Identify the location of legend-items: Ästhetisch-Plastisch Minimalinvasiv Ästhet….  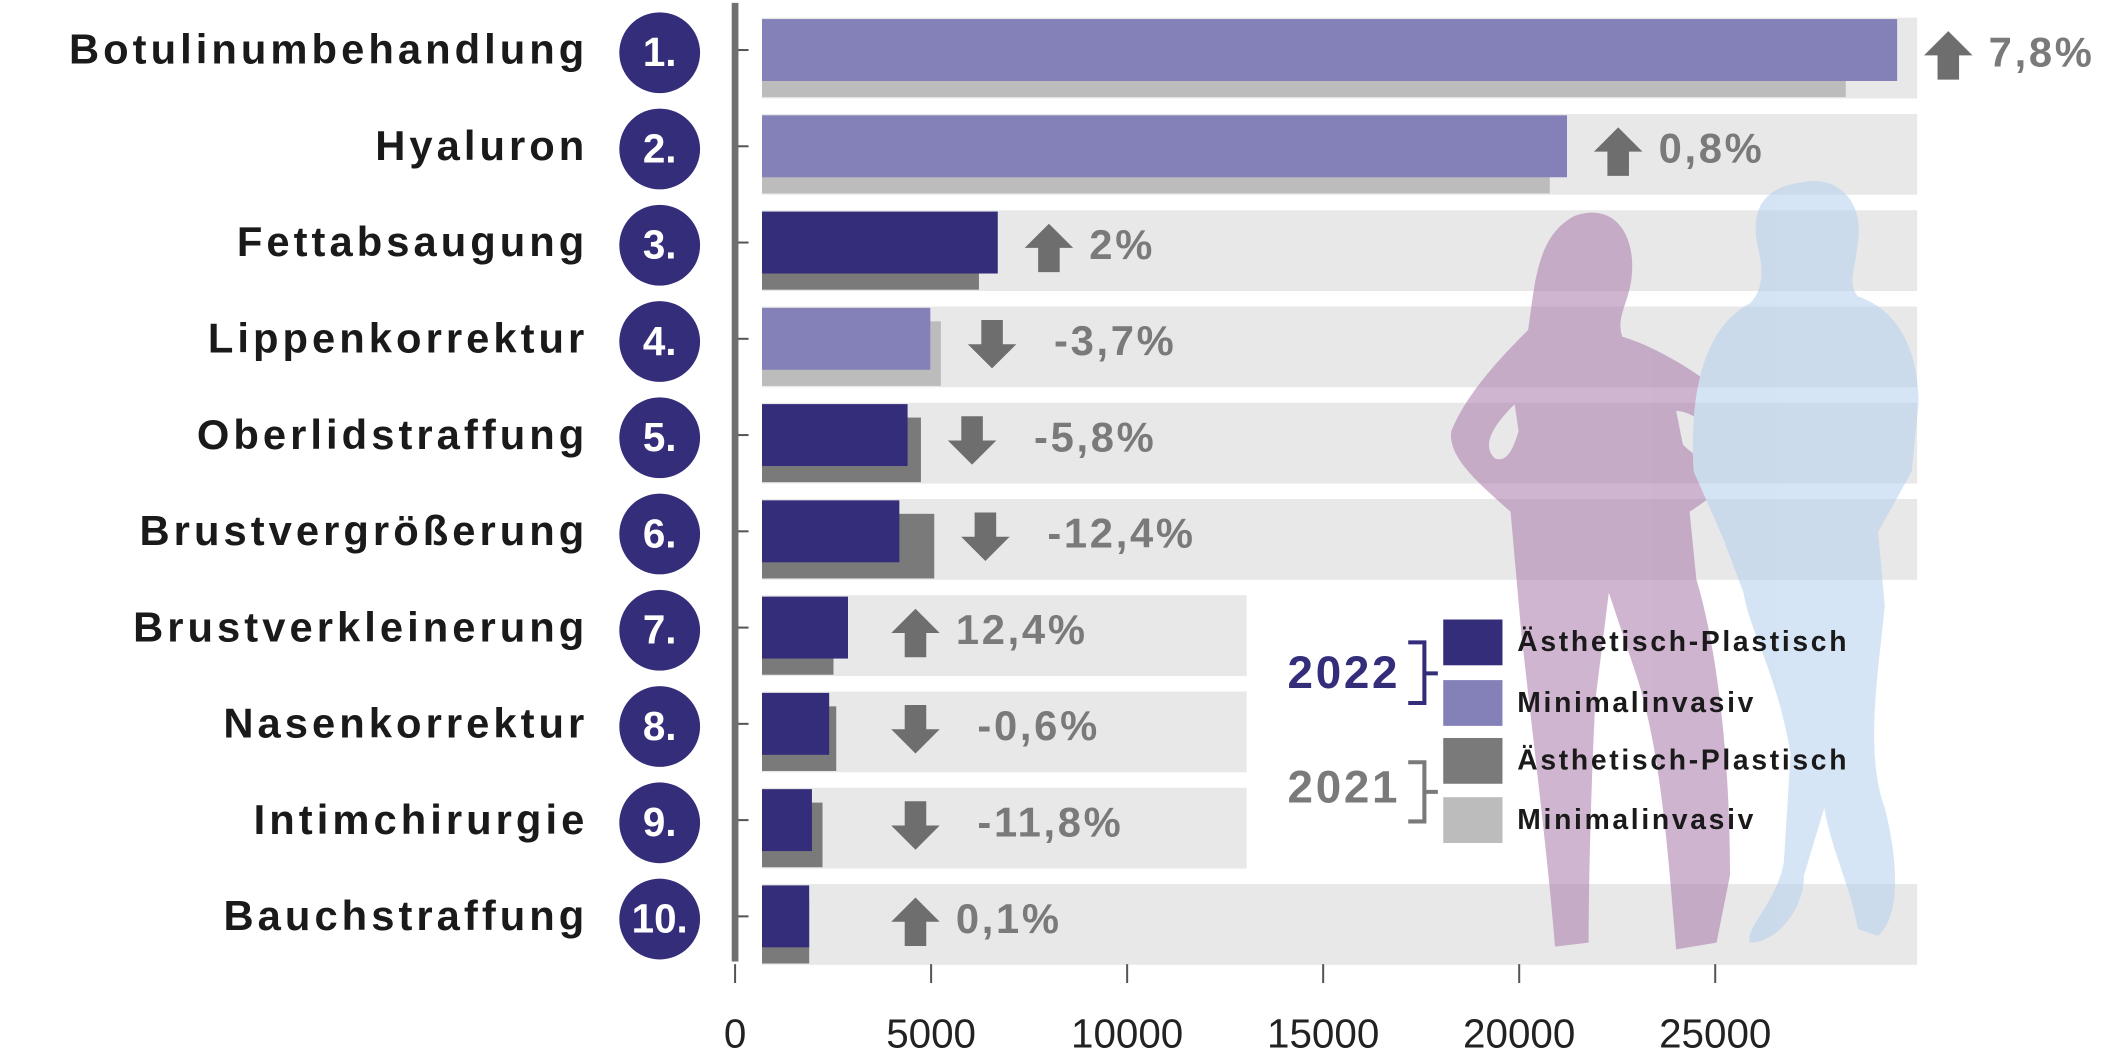
(1646, 731).